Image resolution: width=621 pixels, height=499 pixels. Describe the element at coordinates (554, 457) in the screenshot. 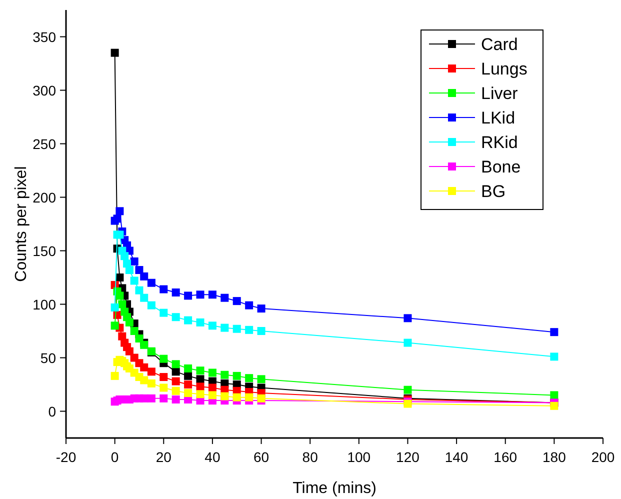

I see `x-tick-label: 180` at that location.